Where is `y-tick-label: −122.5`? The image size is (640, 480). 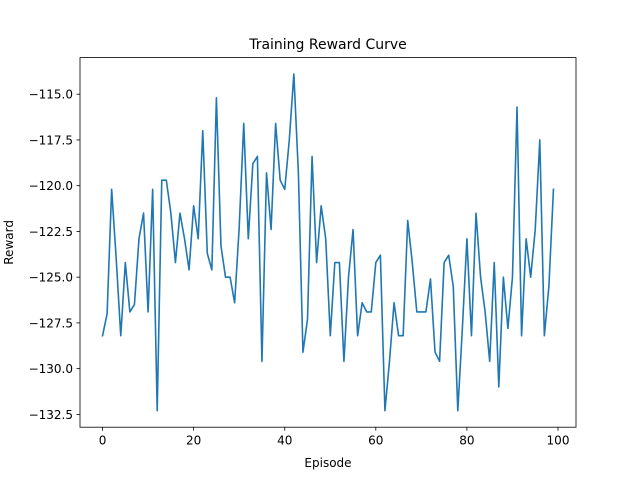 y-tick-label: −122.5 is located at coordinates (51, 232).